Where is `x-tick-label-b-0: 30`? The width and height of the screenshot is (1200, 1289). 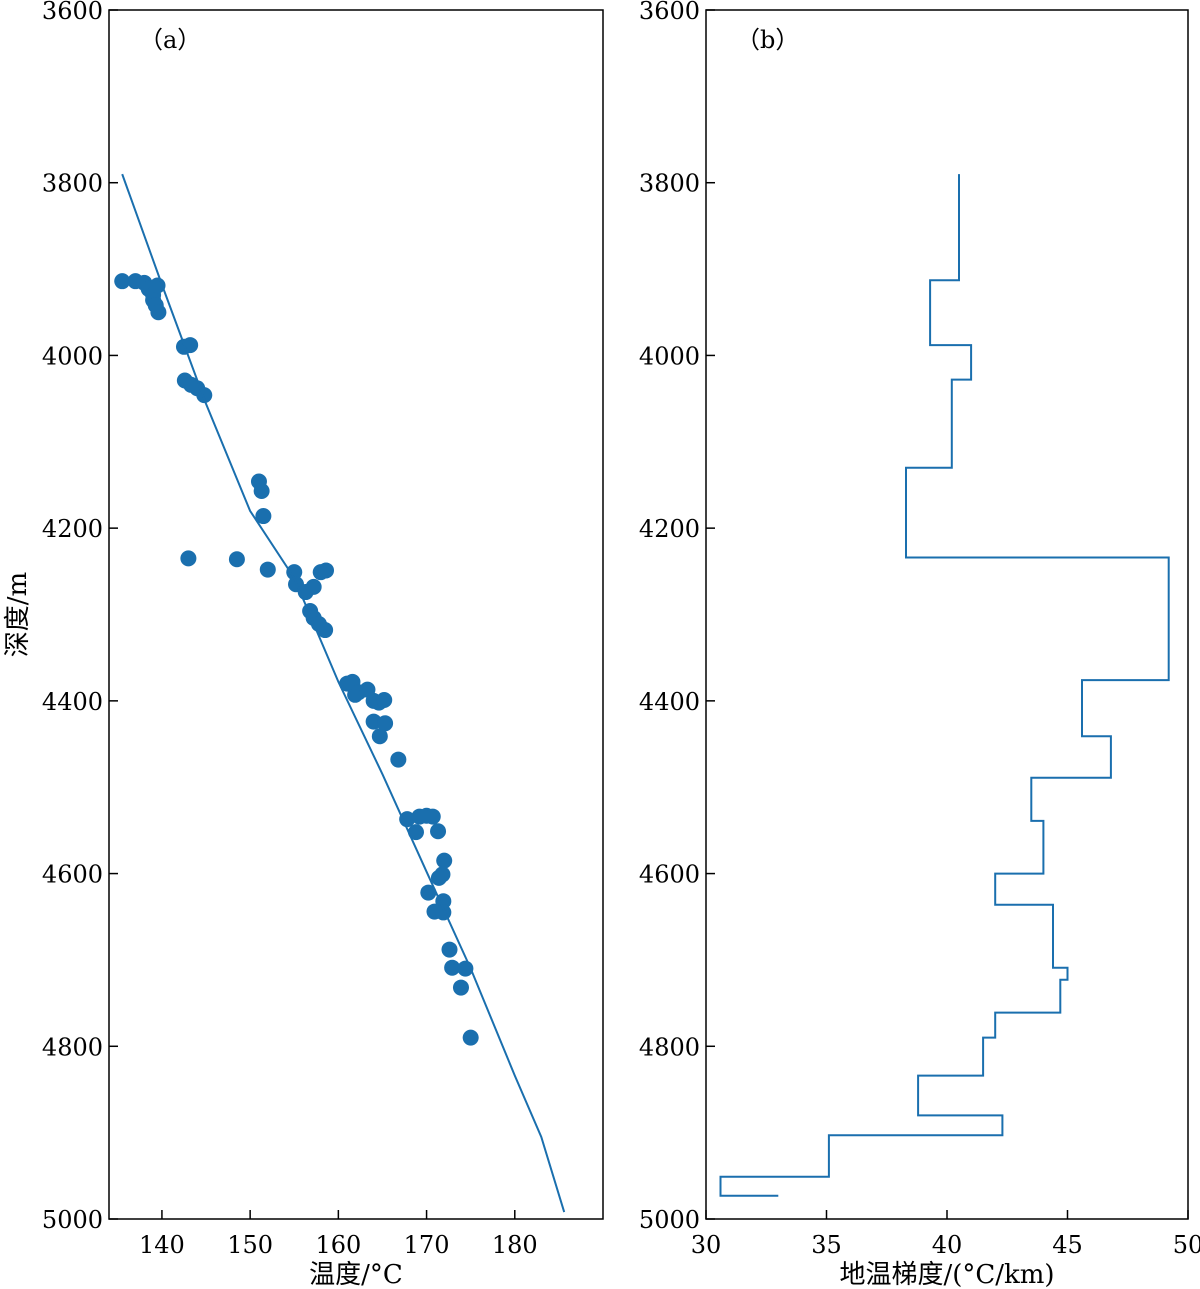
x-tick-label-b-0: 30 is located at coordinates (706, 1245).